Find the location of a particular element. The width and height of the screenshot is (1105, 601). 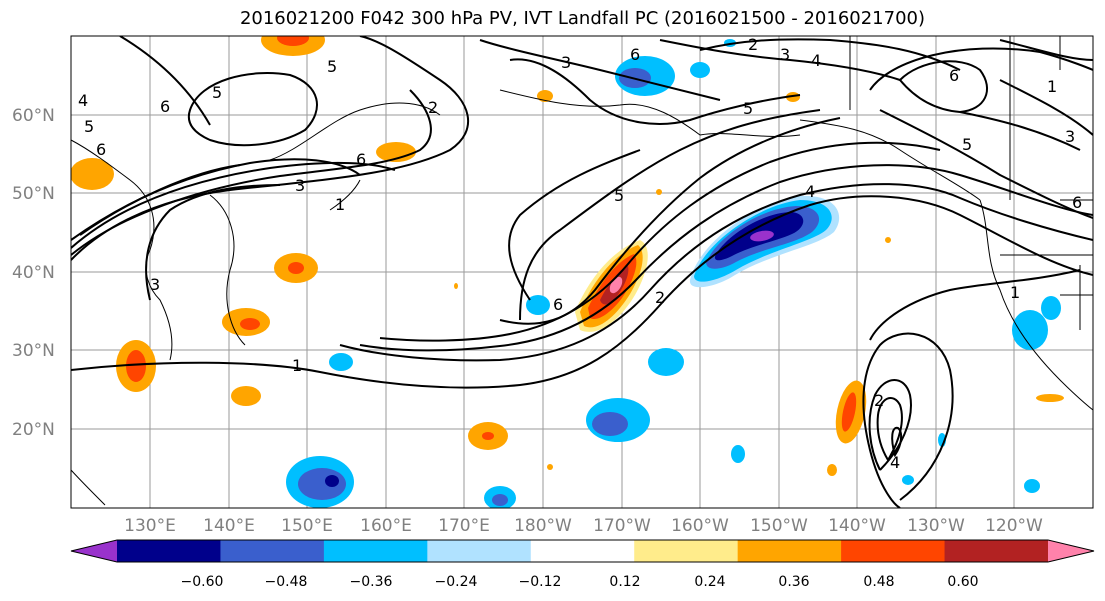

colorbar-tick-label: −0.60 is located at coordinates (202, 582).